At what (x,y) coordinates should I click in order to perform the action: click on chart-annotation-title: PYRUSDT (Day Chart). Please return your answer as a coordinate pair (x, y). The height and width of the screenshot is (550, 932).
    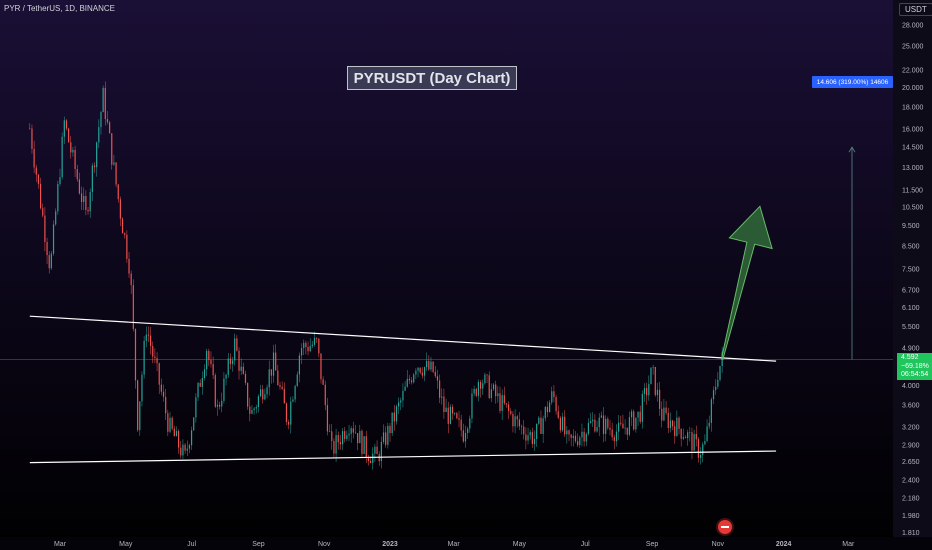
    Looking at the image, I should click on (432, 78).